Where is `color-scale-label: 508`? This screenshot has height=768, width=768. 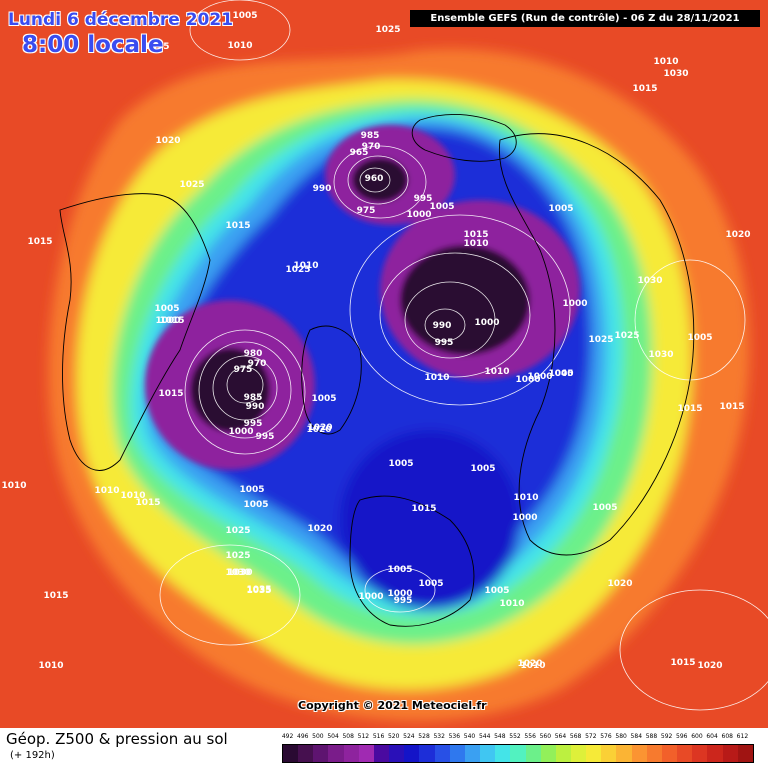 color-scale-label: 508 is located at coordinates (348, 736).